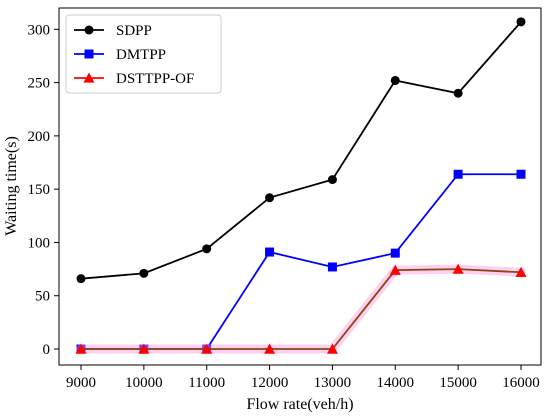 The width and height of the screenshot is (550, 417). What do you see at coordinates (396, 383) in the screenshot?
I see `x-tick-label: 14000` at bounding box center [396, 383].